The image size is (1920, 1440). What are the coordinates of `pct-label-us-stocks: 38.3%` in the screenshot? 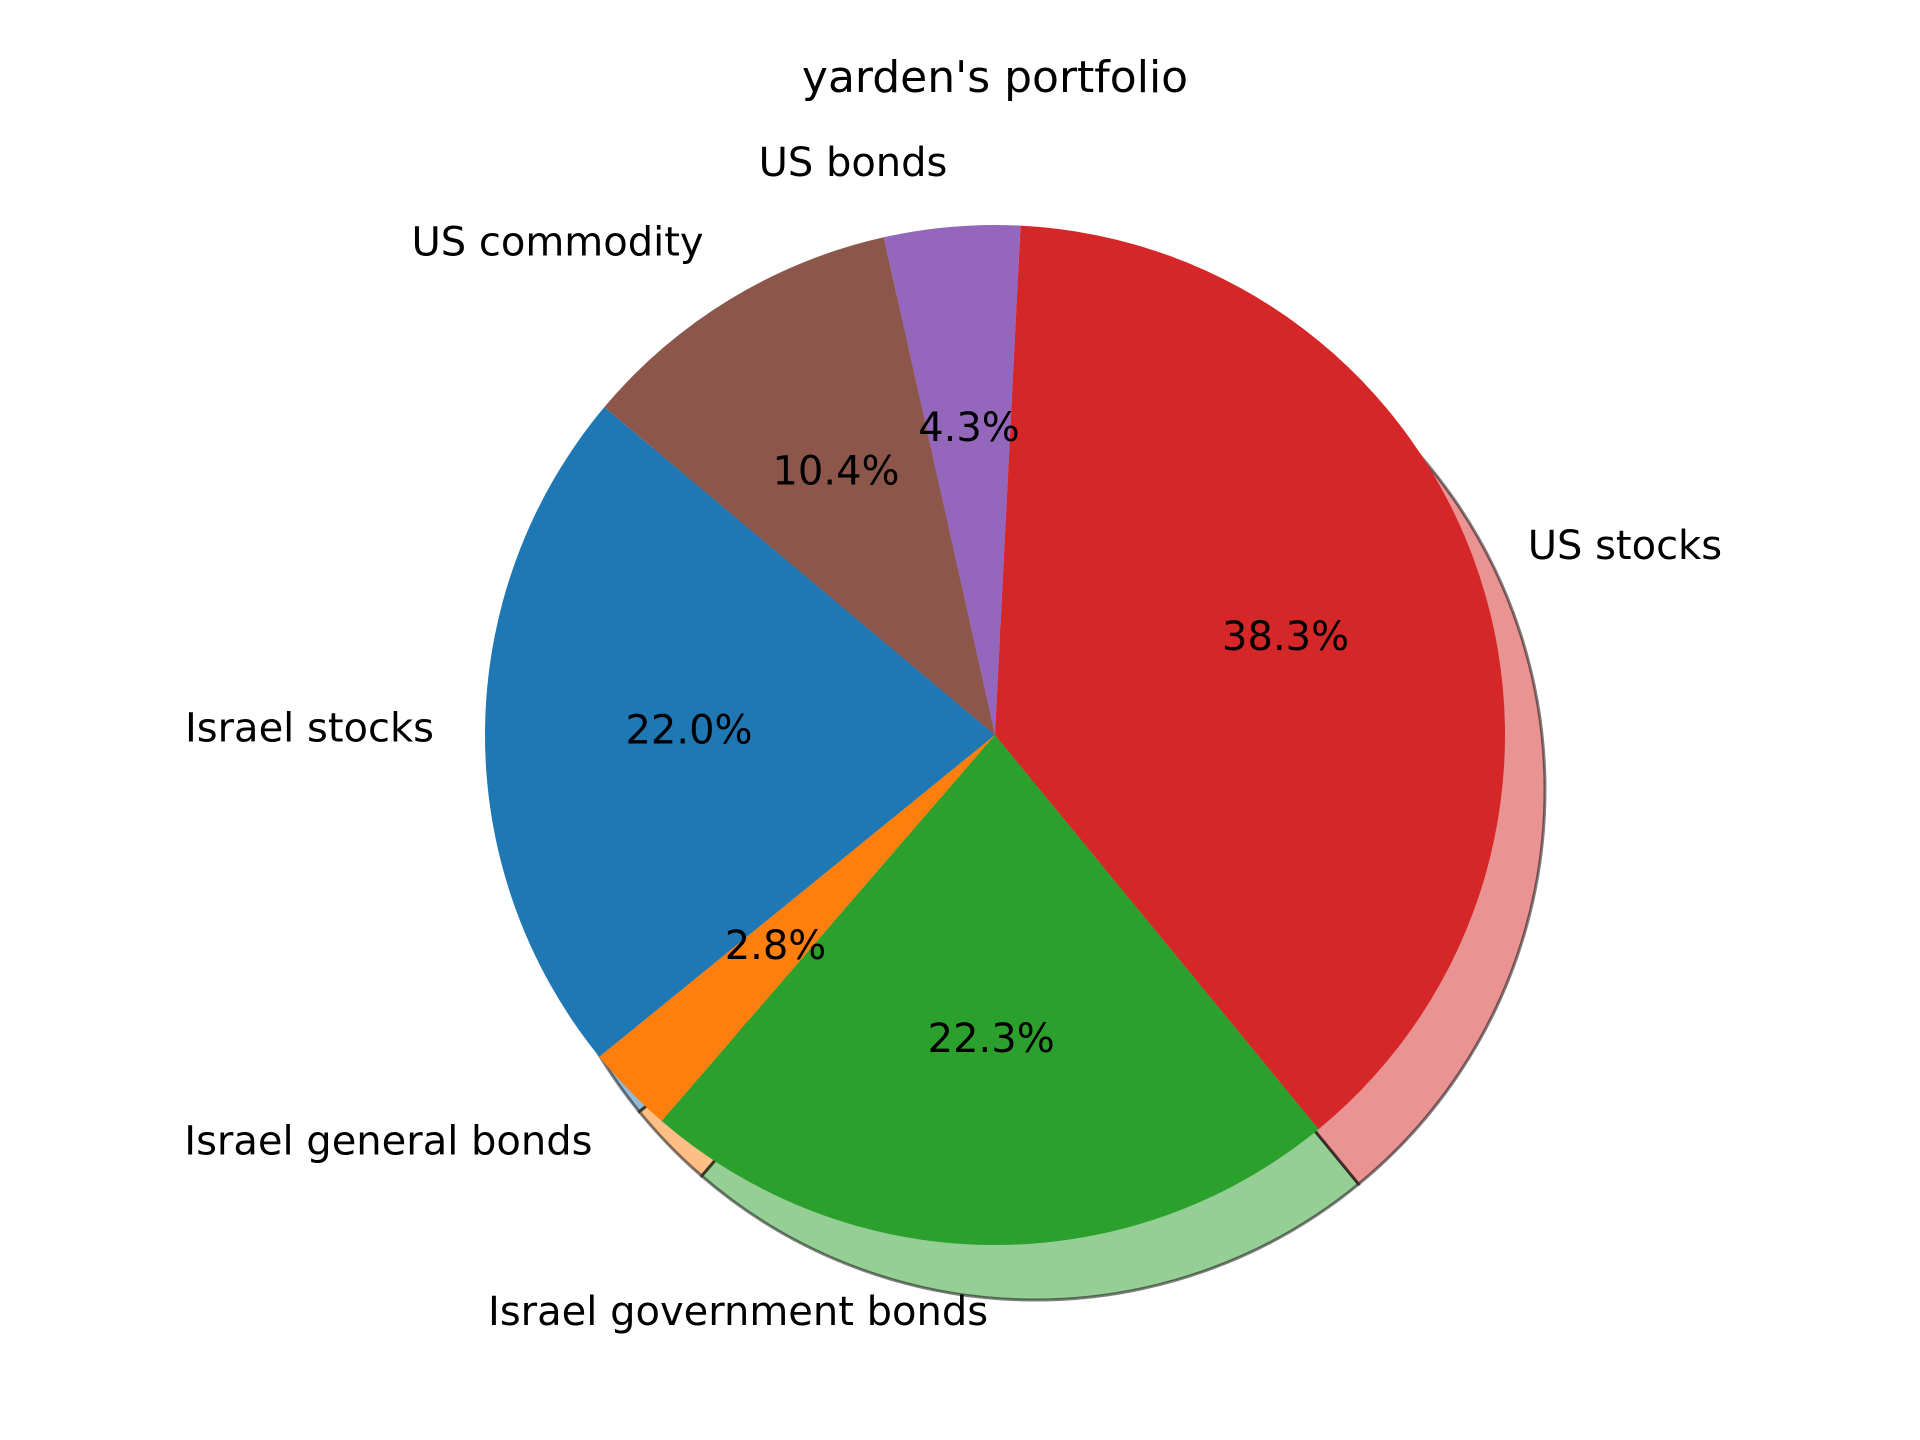 It's located at (1285, 637).